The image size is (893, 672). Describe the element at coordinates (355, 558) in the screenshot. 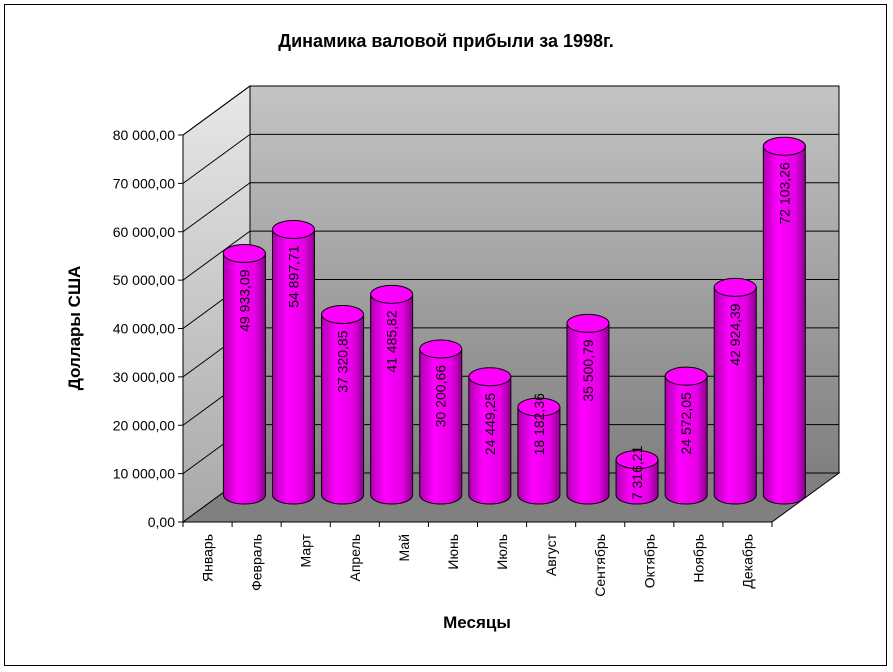

I see `x-tick-label: Апрель` at that location.